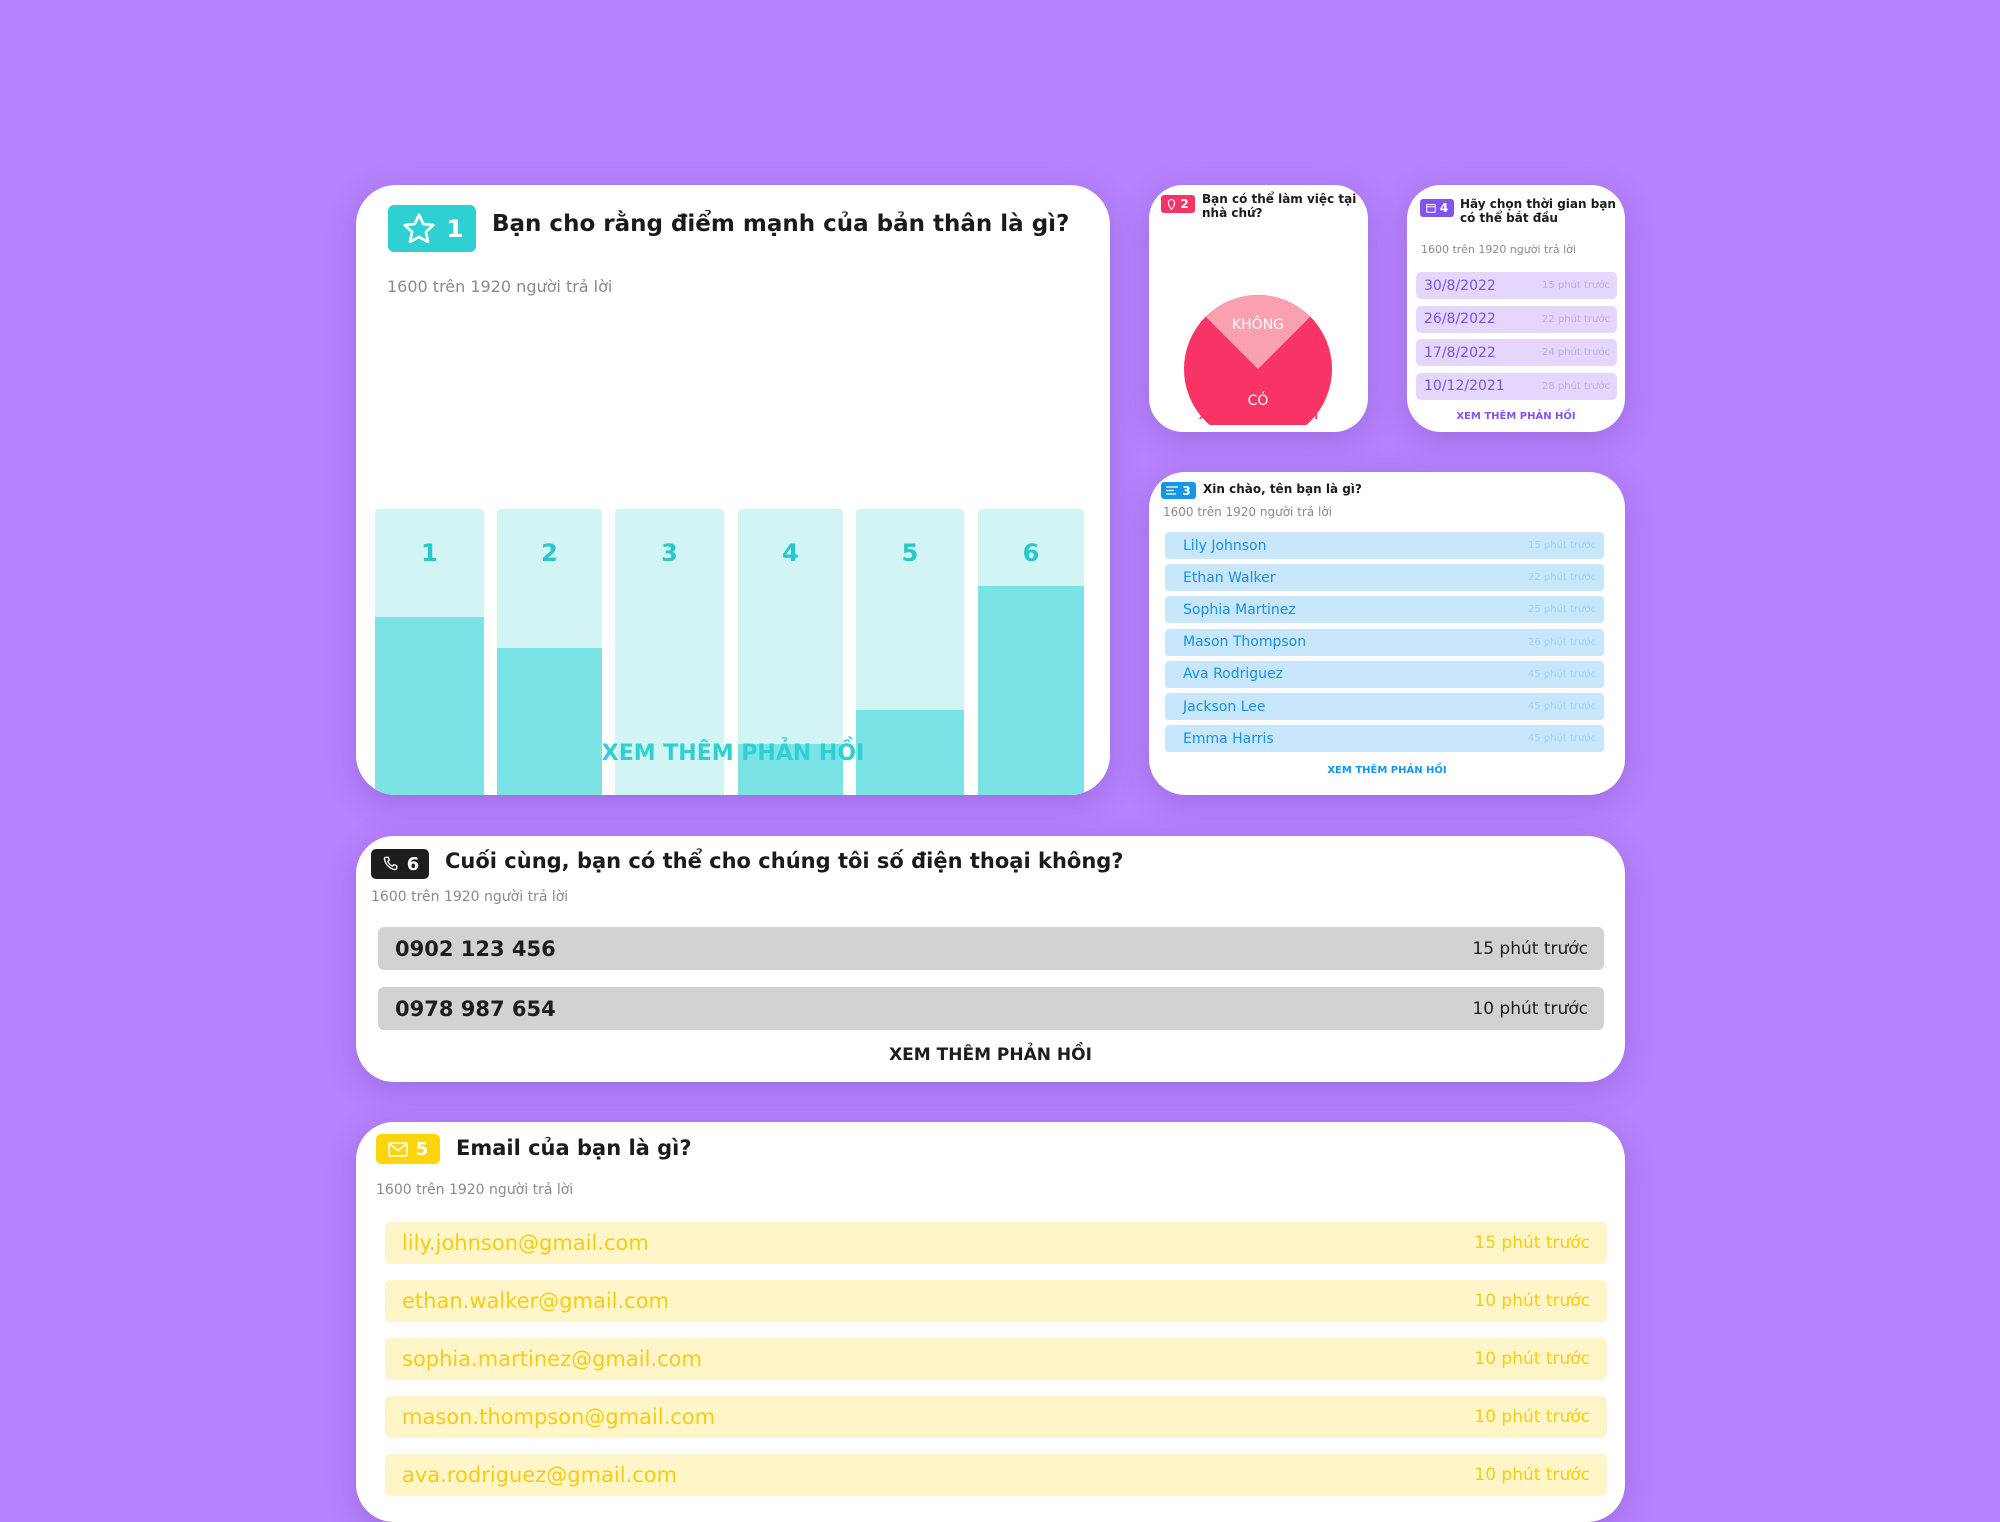  I want to click on q4-row-value: 17/8/2022, so click(1460, 352).